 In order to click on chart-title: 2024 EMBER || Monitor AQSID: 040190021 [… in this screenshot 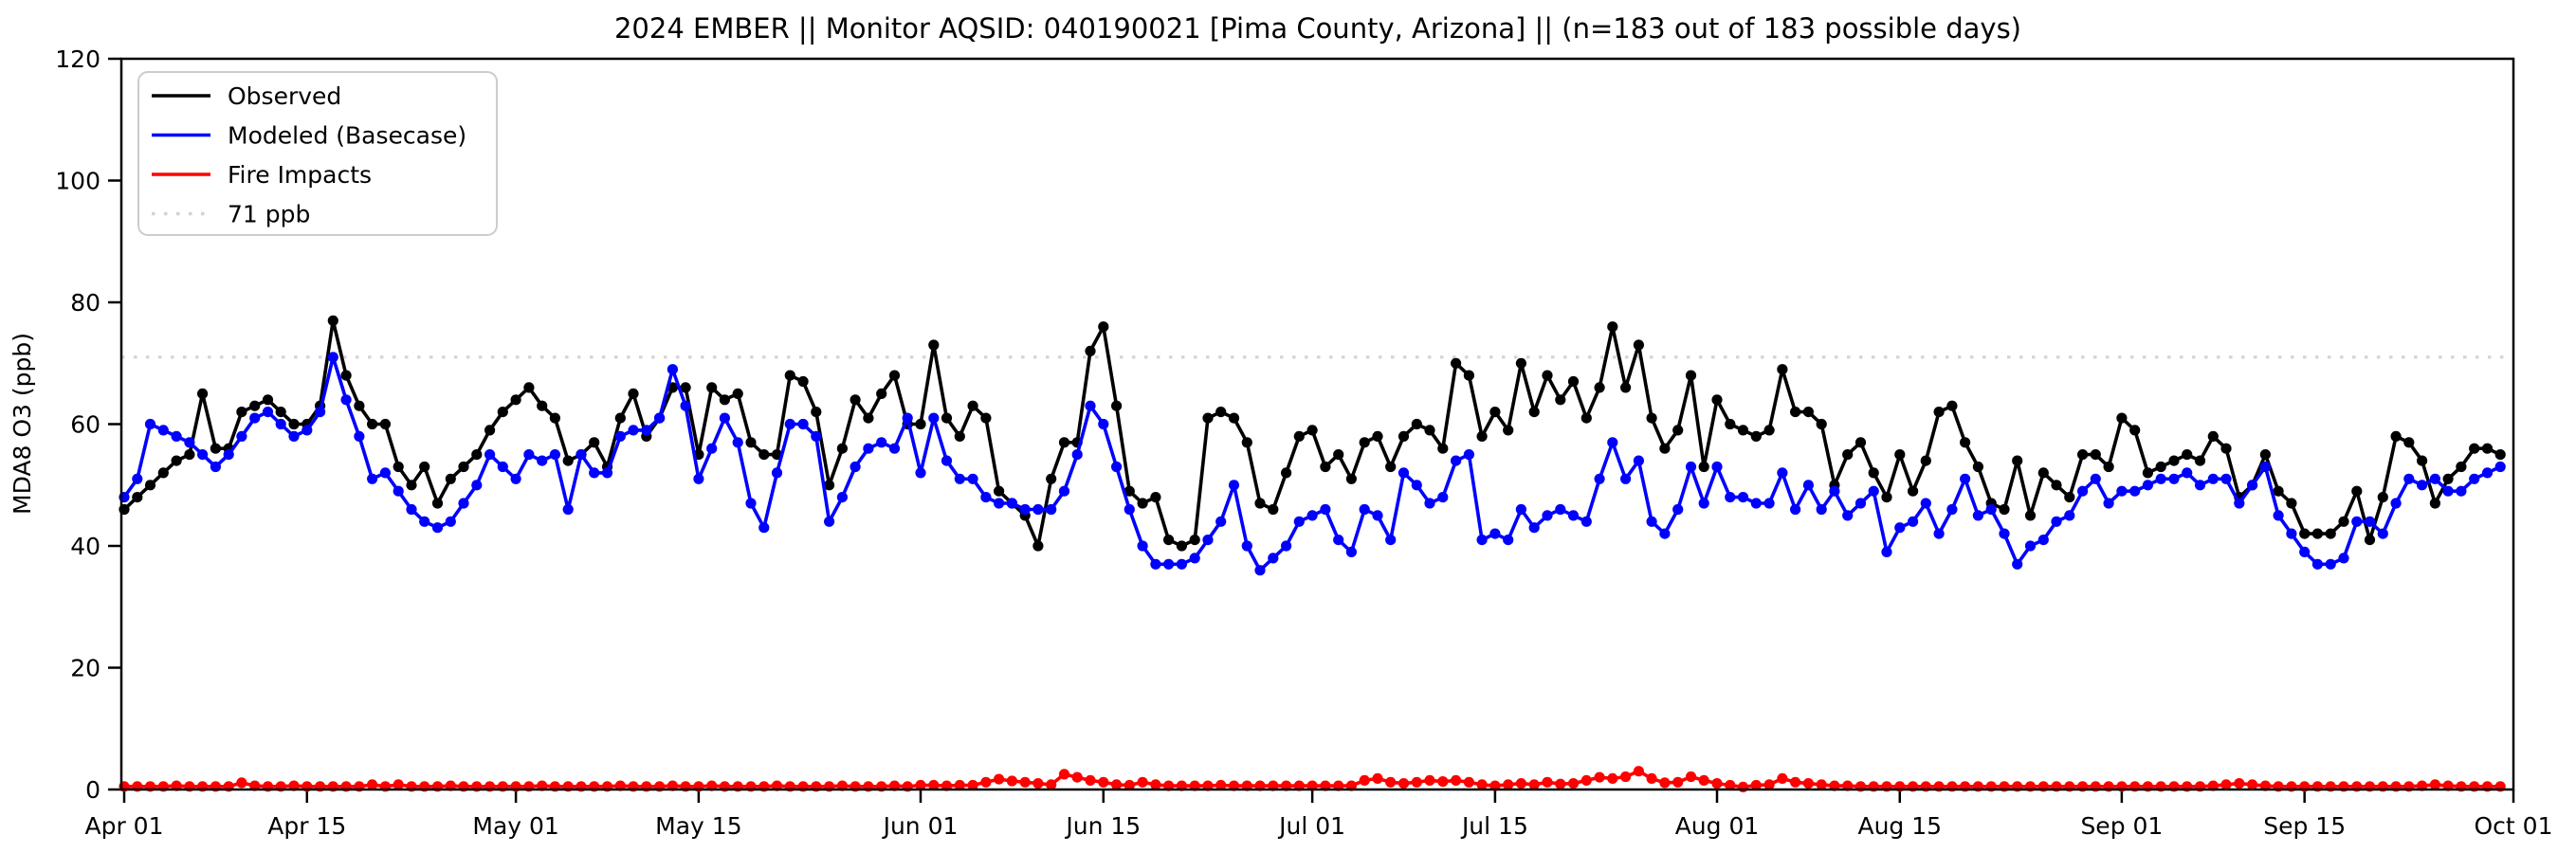, I will do `click(1317, 28)`.